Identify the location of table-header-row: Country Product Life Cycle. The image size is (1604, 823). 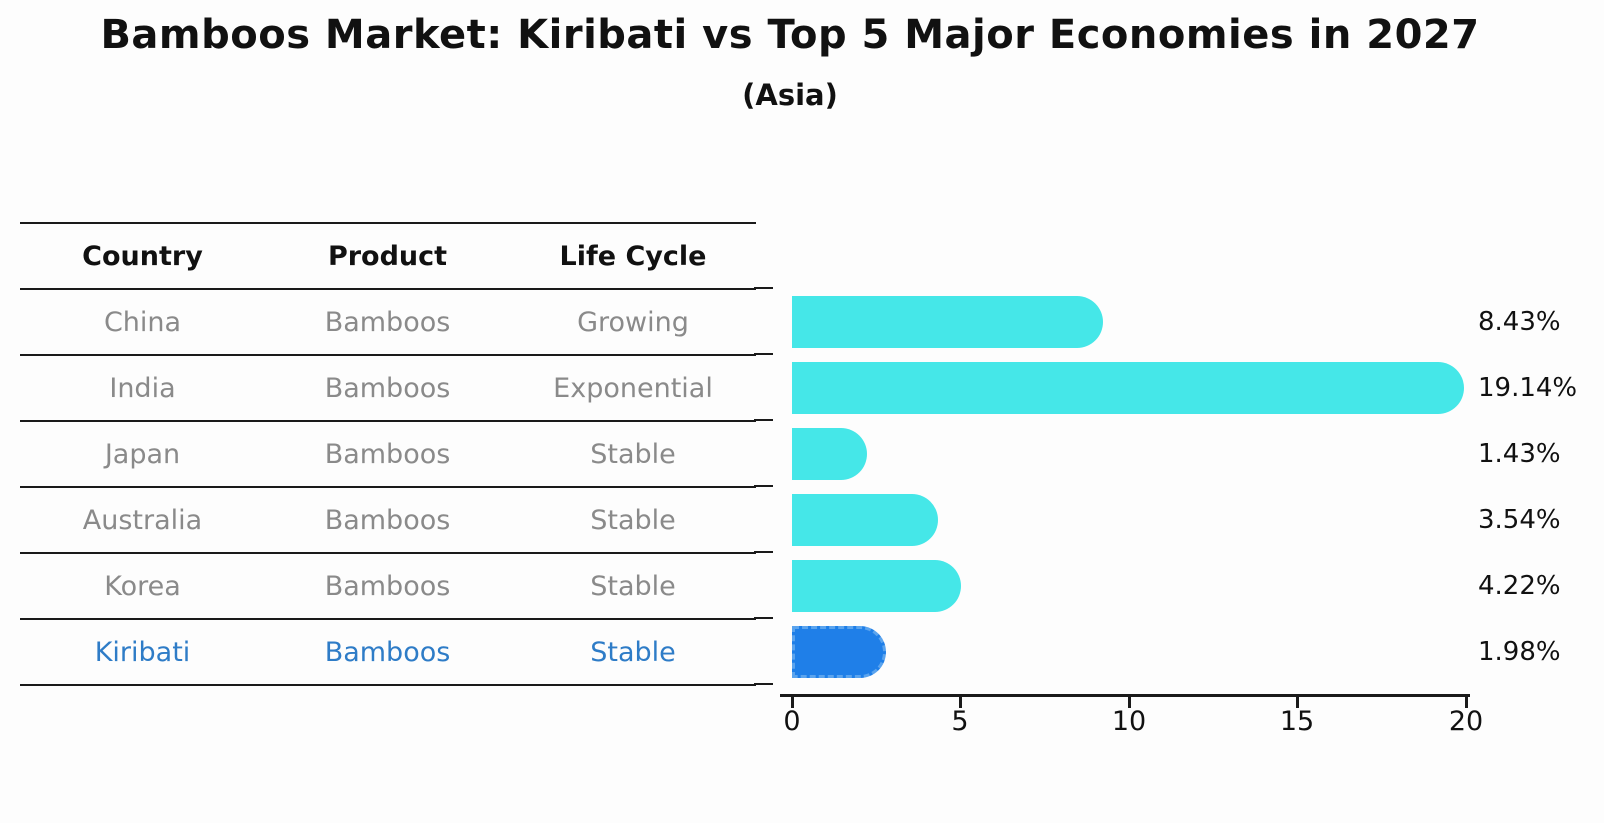
(388, 257).